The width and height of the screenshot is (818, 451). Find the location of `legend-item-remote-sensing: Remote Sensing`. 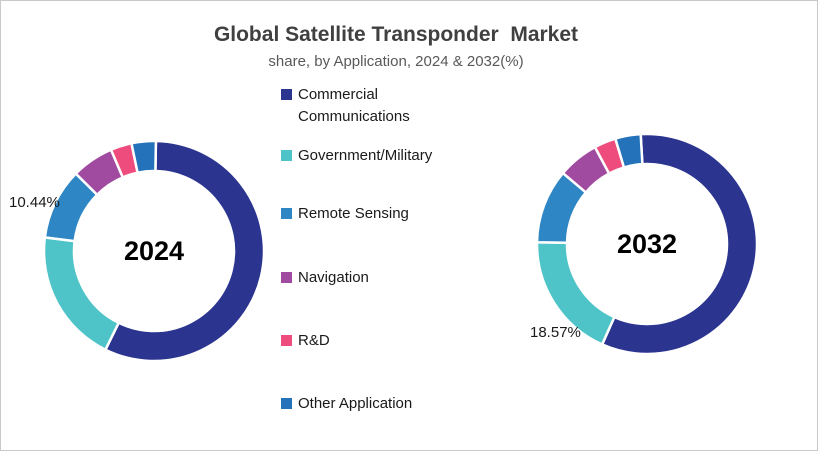

legend-item-remote-sensing: Remote Sensing is located at coordinates (376, 214).